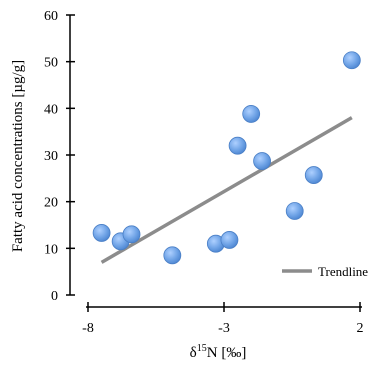 The width and height of the screenshot is (390, 372). I want to click on y-tick-label: 20, so click(51, 203).